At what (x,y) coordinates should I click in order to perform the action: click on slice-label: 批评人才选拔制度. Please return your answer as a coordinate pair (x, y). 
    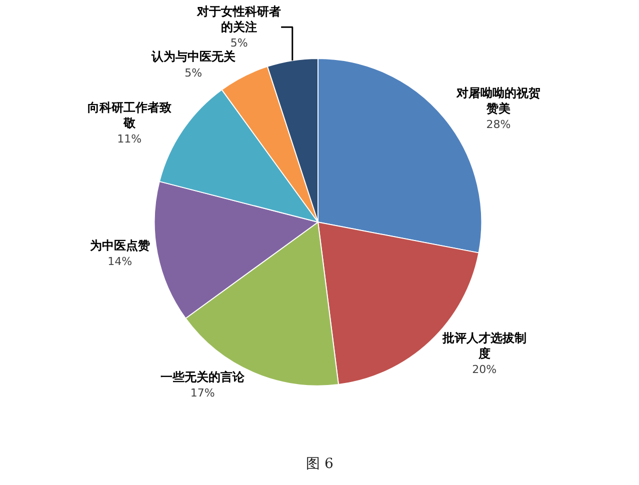
    Looking at the image, I should click on (483, 345).